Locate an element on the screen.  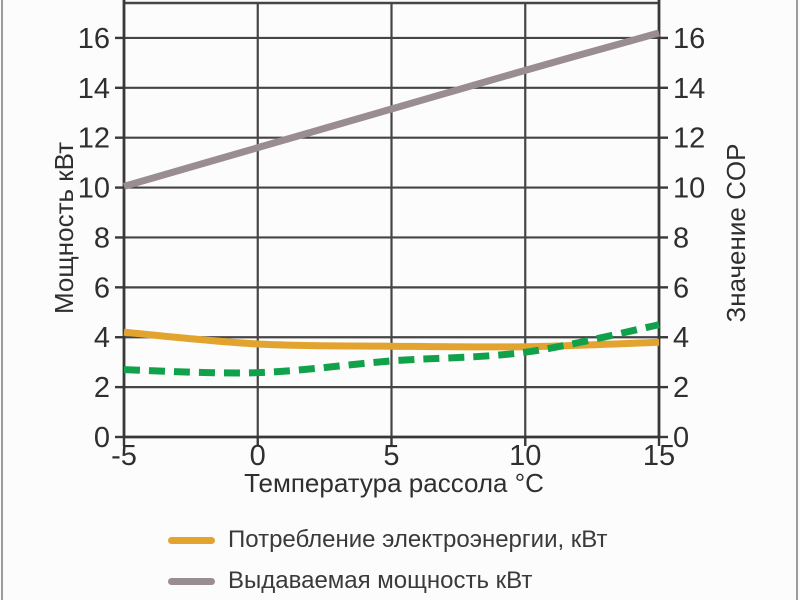
right-tick-label-8: 8 is located at coordinates (681, 238).